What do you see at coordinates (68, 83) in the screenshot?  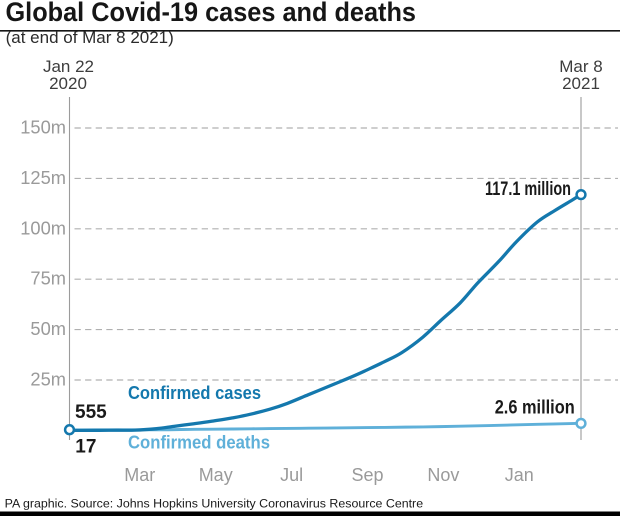 I see `svg-text: 2020` at bounding box center [68, 83].